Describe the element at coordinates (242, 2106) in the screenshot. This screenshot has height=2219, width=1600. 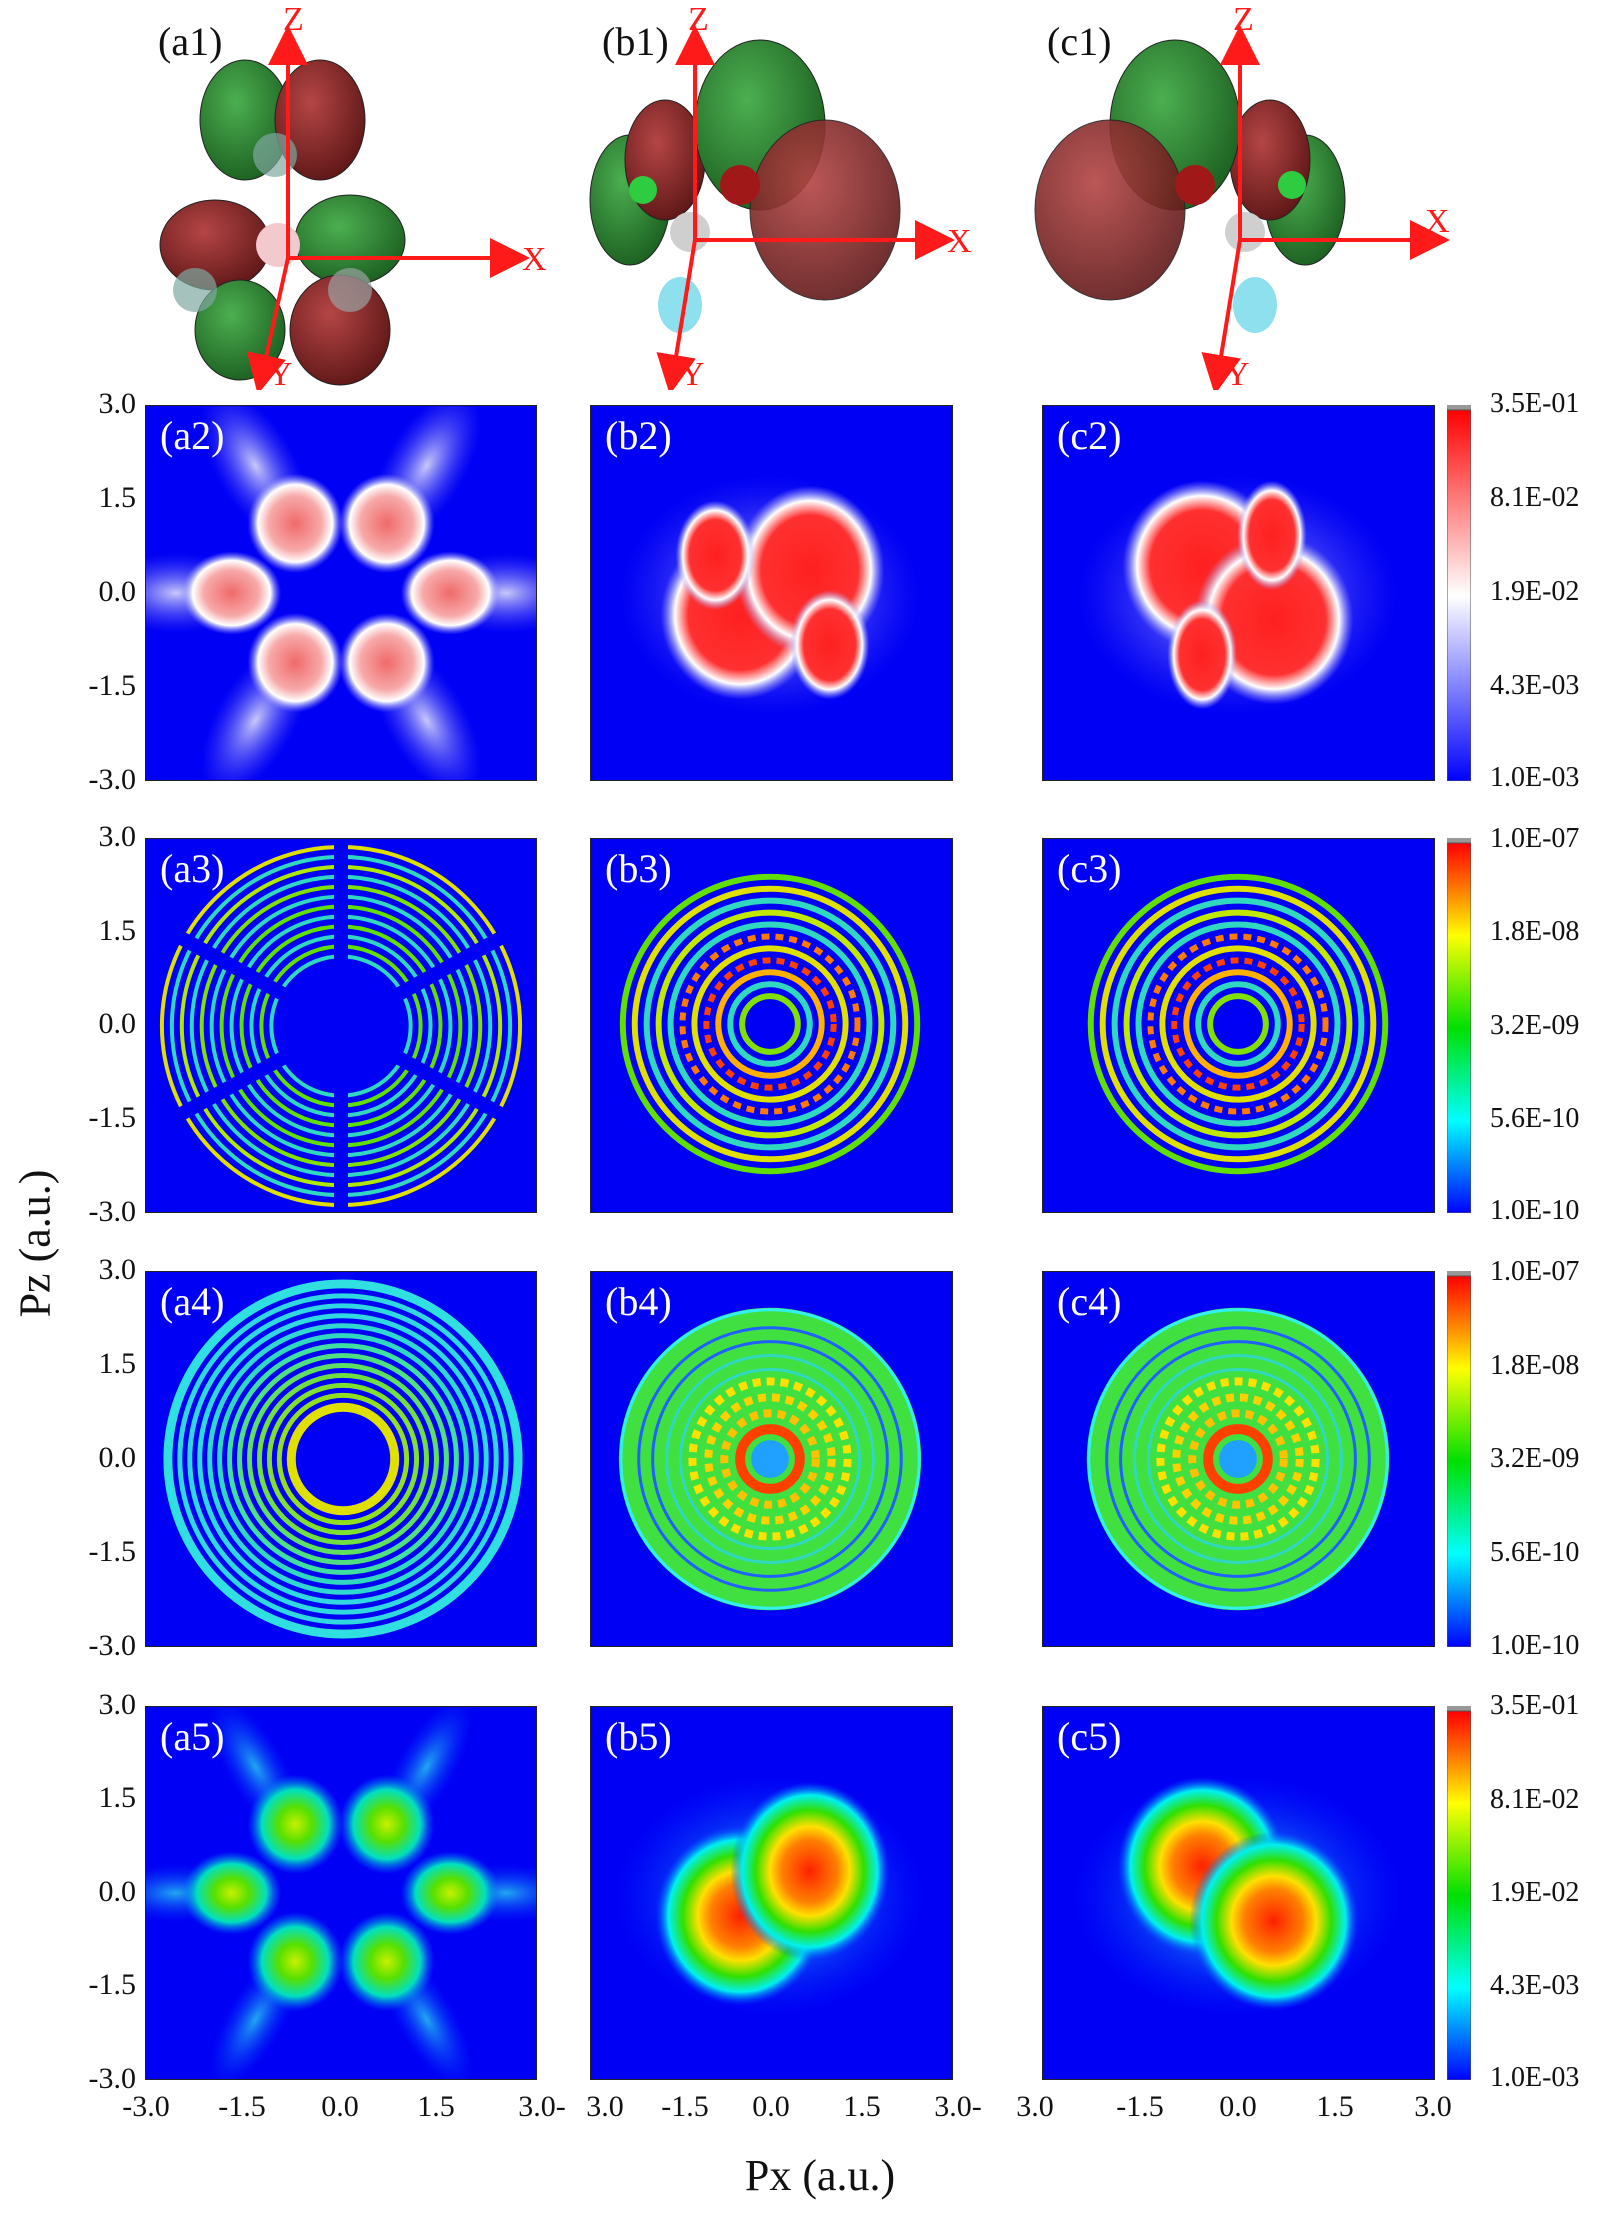
I see `x-tick-a-1: -1.5` at that location.